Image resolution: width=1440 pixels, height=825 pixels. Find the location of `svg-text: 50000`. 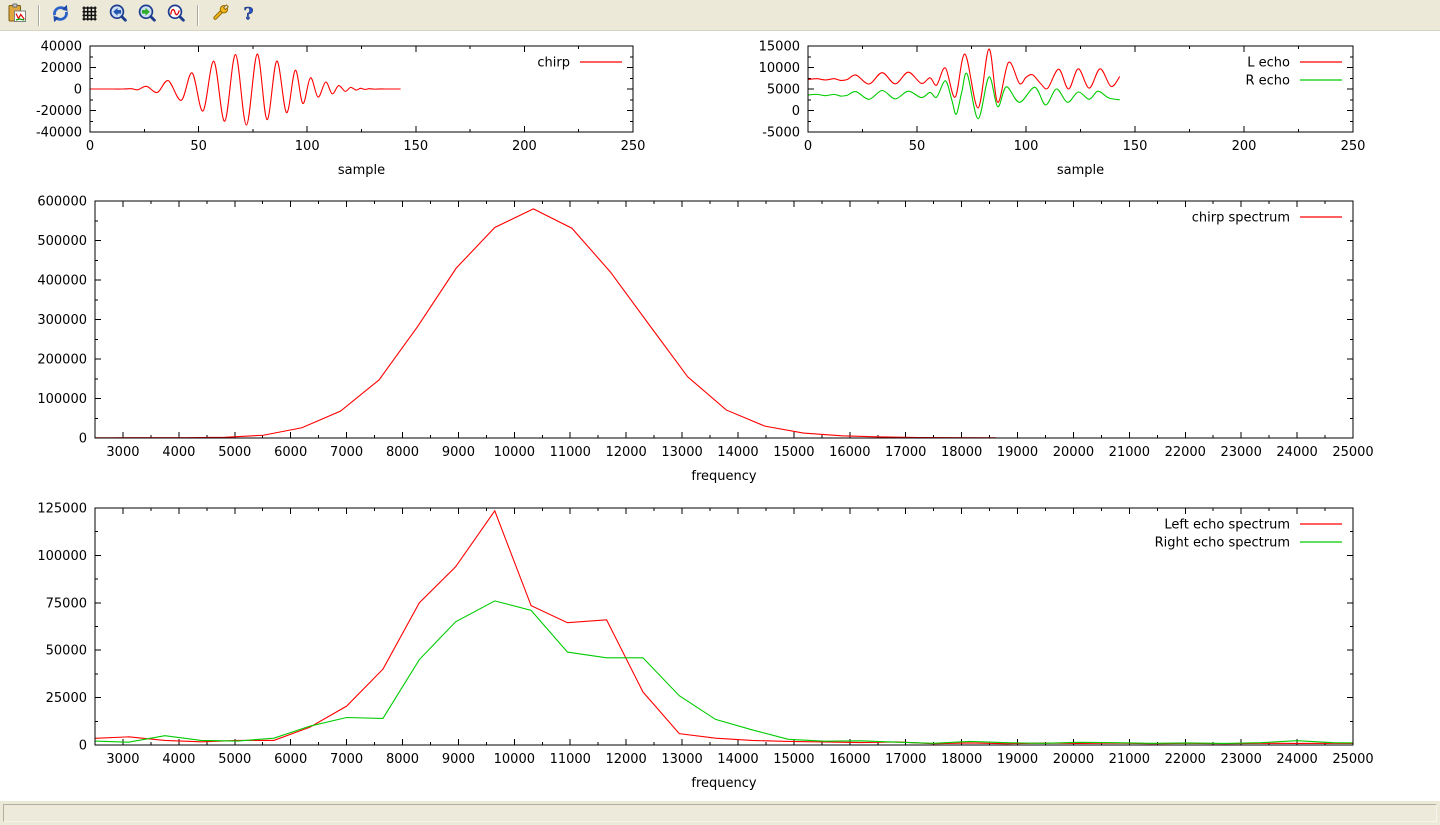

svg-text: 50000 is located at coordinates (66, 651).